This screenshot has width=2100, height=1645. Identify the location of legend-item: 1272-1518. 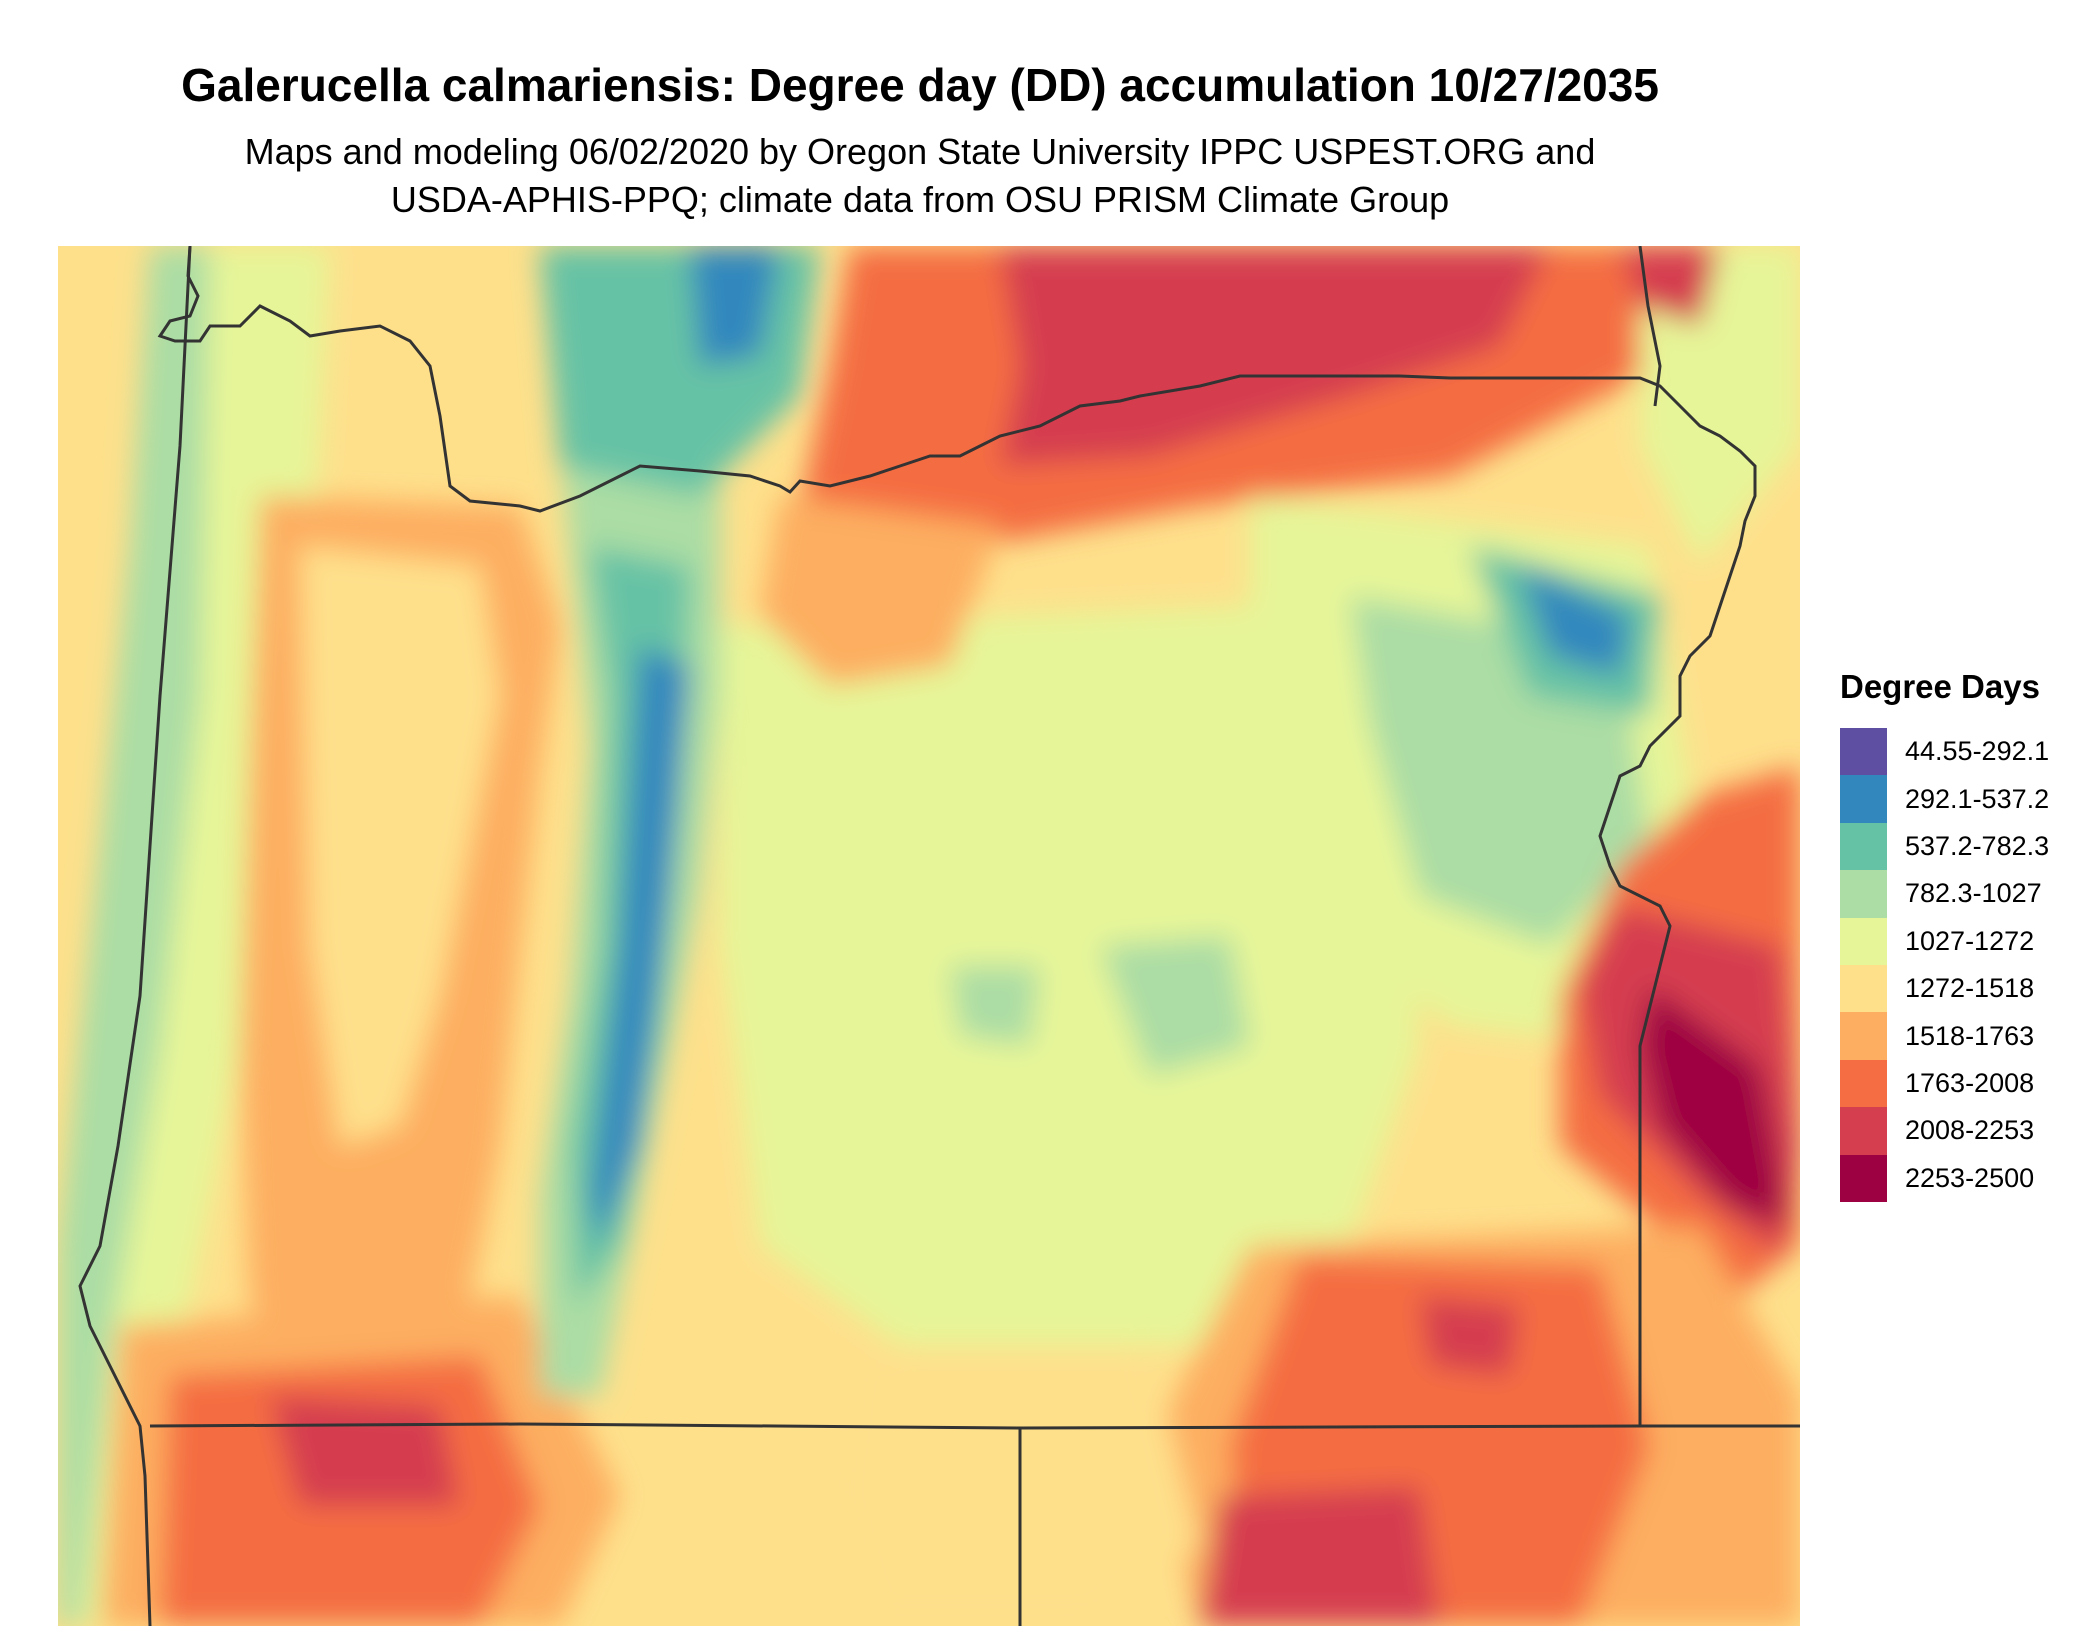
(1965, 988).